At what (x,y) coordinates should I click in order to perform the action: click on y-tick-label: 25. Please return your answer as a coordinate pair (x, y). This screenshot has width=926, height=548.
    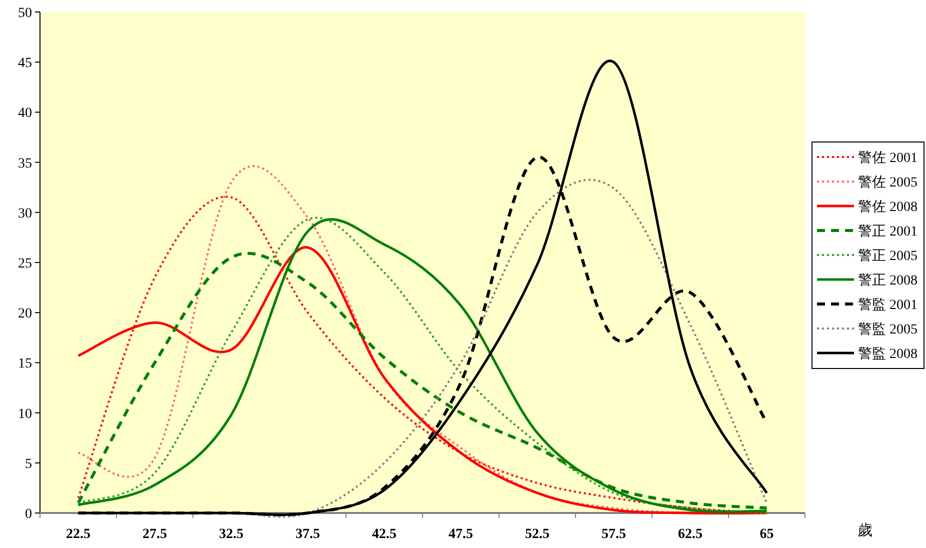
    Looking at the image, I should click on (25, 264).